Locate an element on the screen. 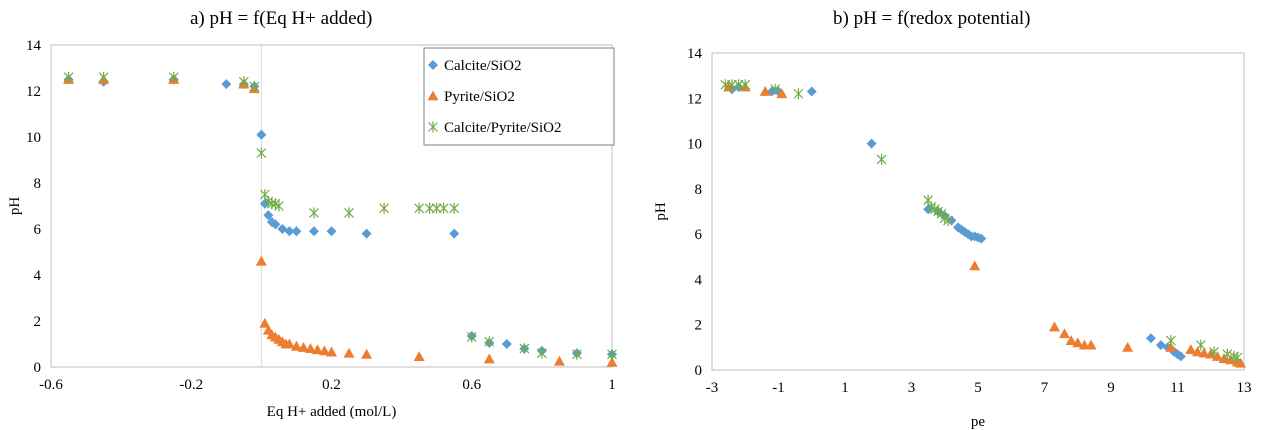  x-tick-label: 13 is located at coordinates (1244, 388).